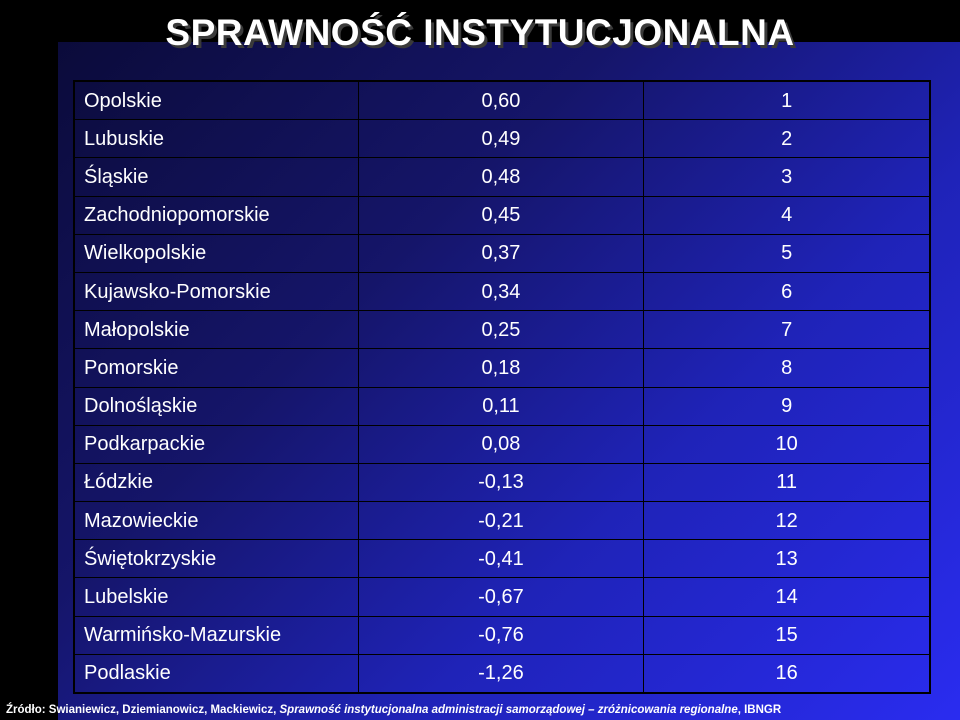  I want to click on table-row: Lubelskie -0,67 14, so click(502, 597).